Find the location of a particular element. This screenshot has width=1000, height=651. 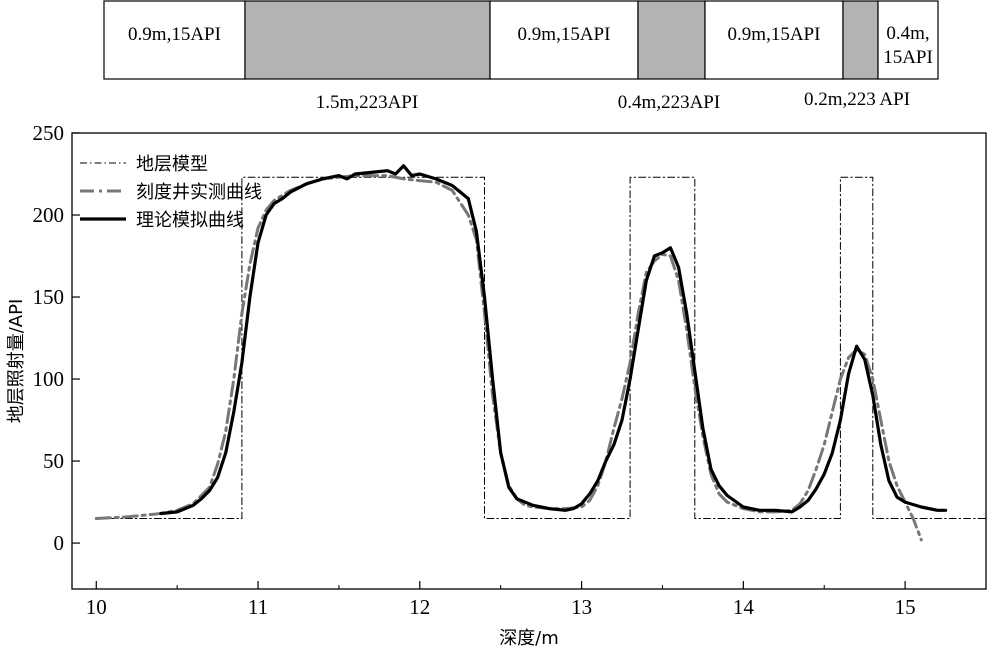

x-tick-label-11: 11 is located at coordinates (258, 607).